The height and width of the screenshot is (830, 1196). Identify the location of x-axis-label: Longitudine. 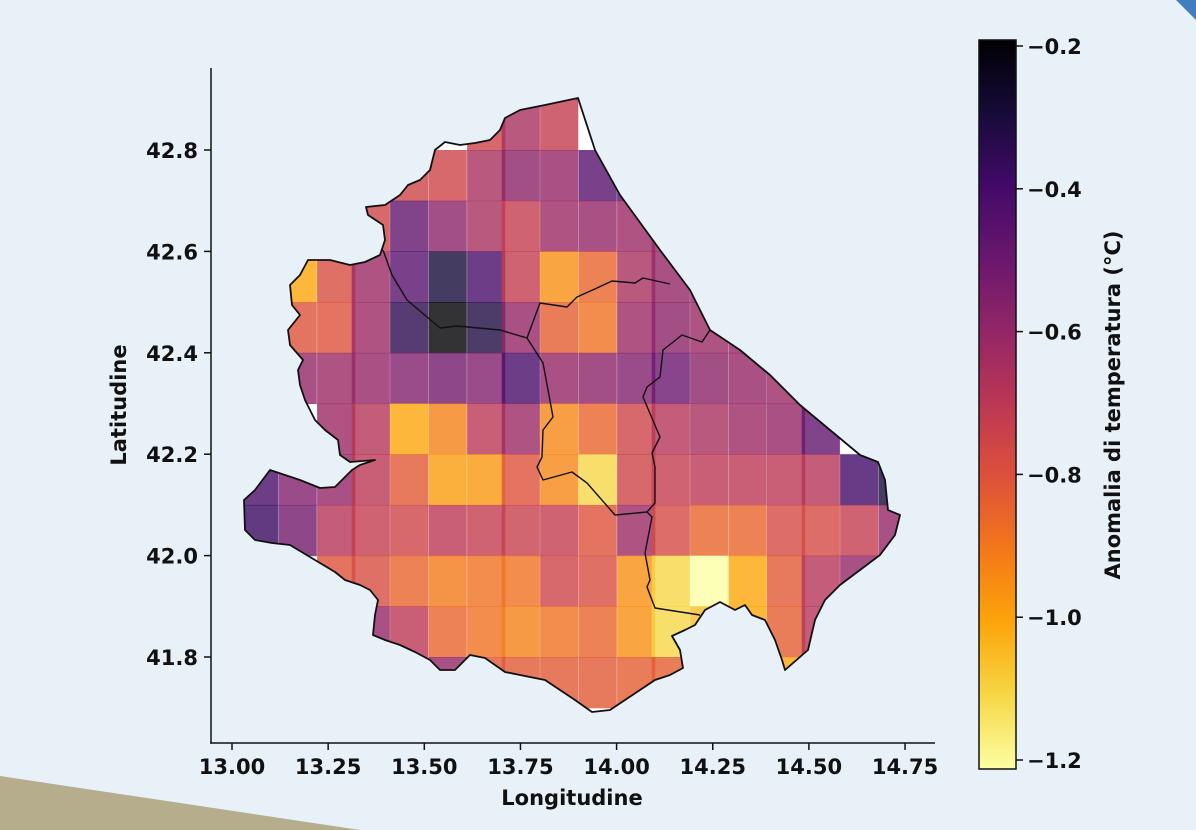
(571, 798).